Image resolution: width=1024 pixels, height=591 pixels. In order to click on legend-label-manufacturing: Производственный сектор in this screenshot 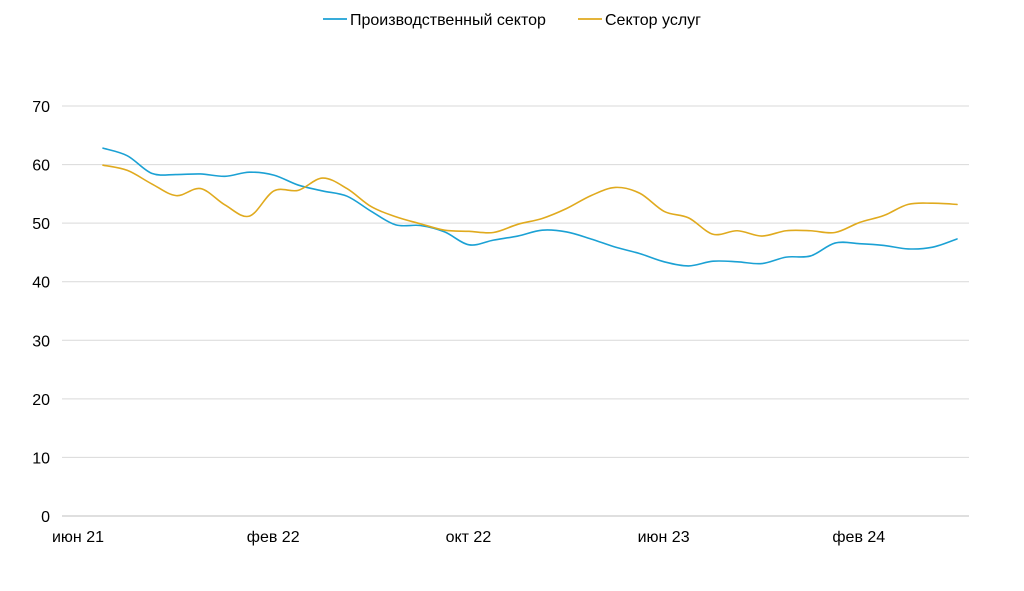, I will do `click(448, 20)`.